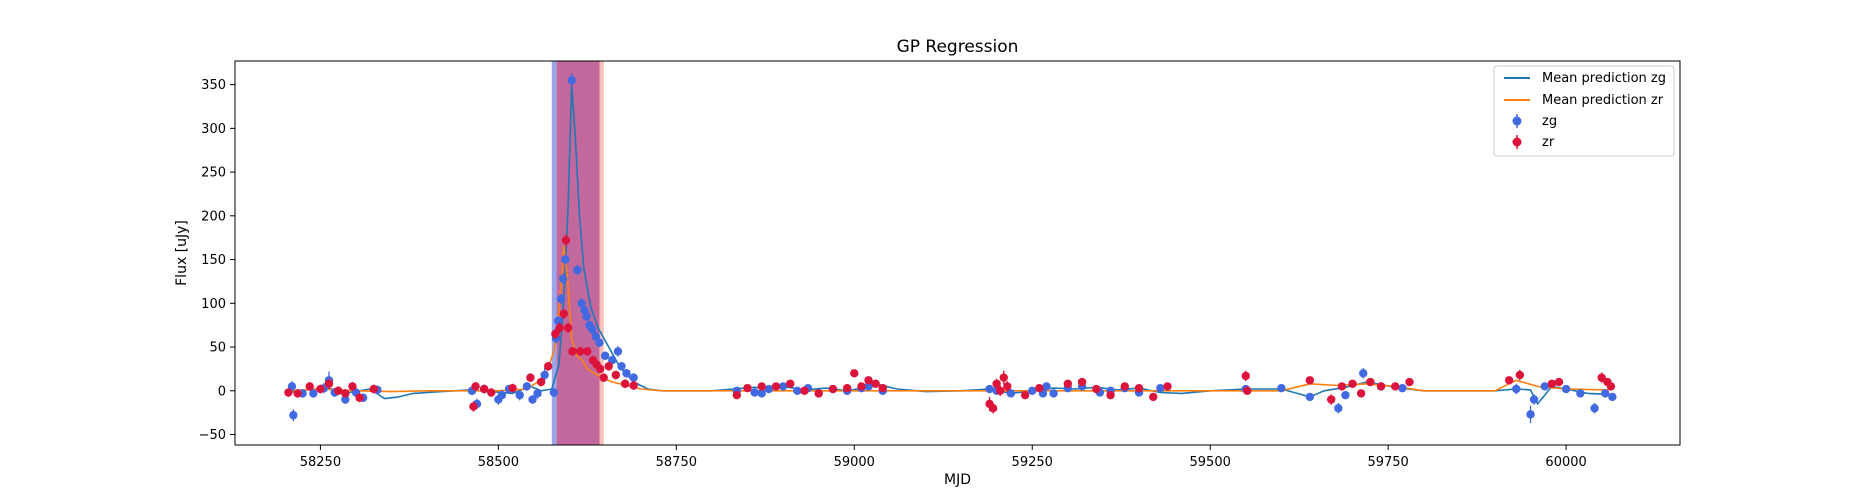 This screenshot has height=500, width=1875. I want to click on y-tick-label: 100, so click(213, 304).